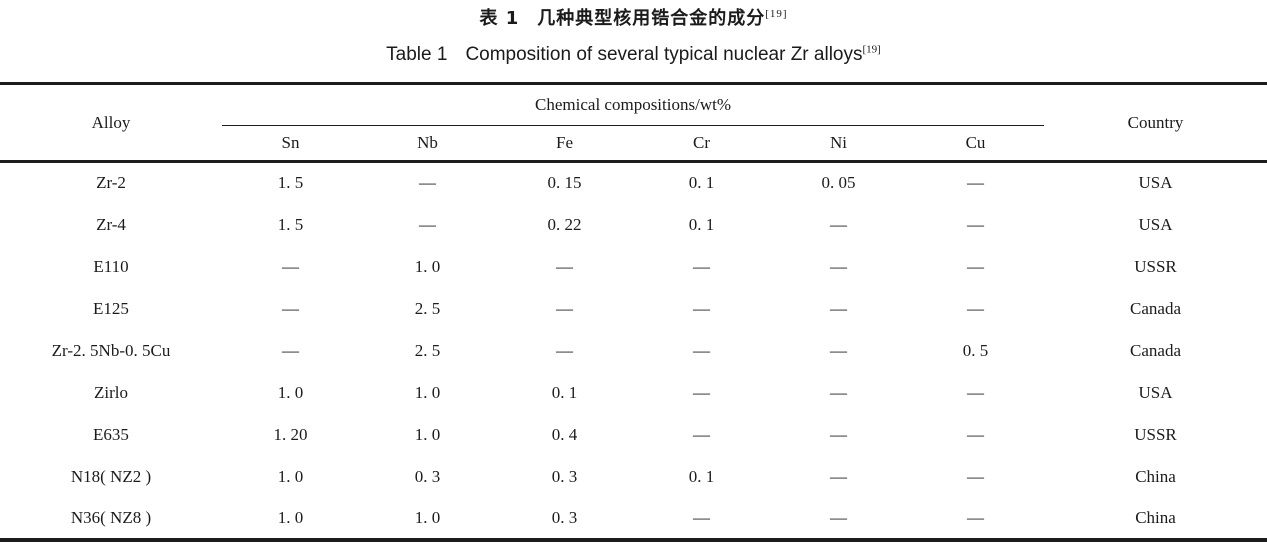  I want to click on table-row: E125 — 2. 5 — — — — Canada, so click(633, 309).